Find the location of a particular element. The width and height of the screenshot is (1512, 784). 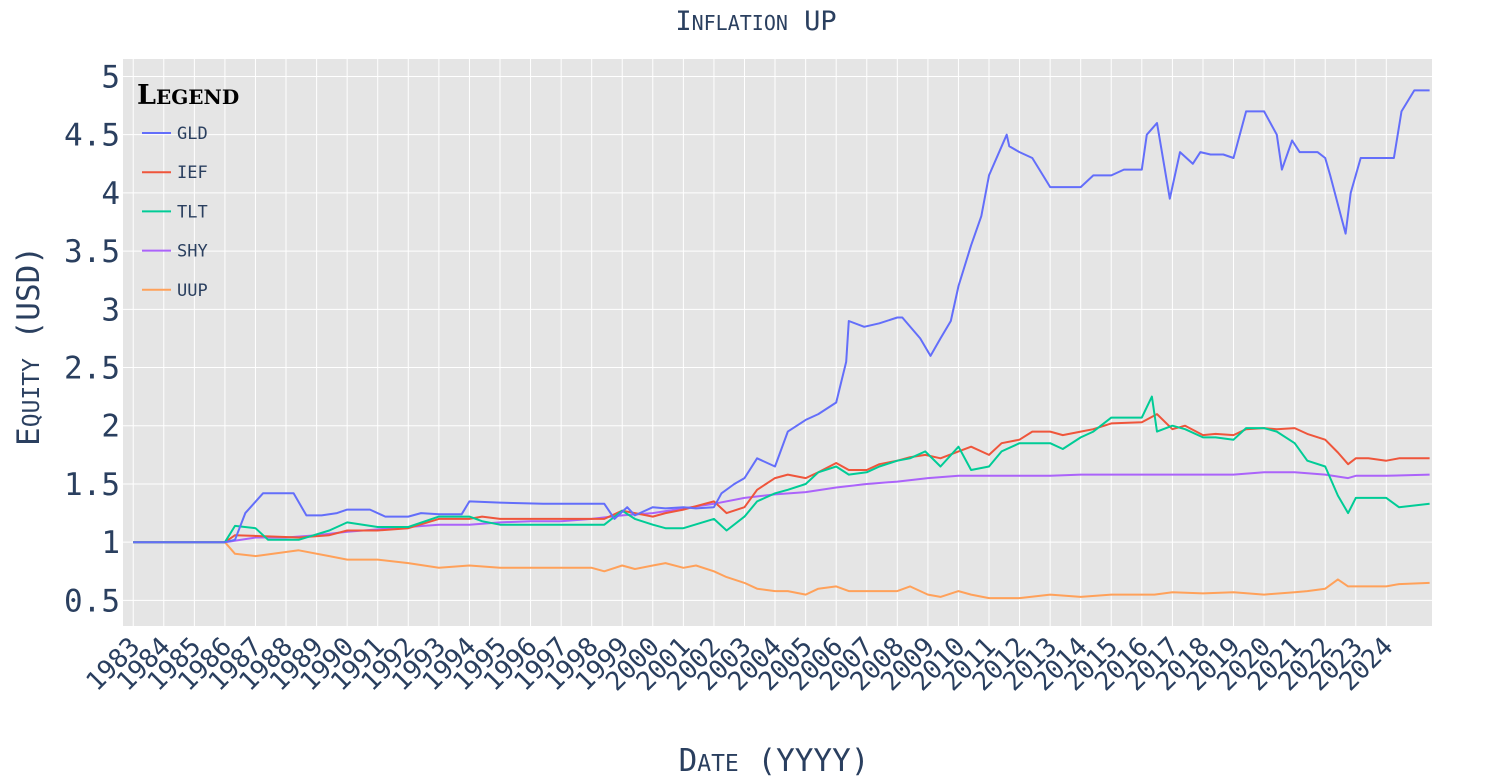

y-tick-label: 4.5 is located at coordinates (92, 136).